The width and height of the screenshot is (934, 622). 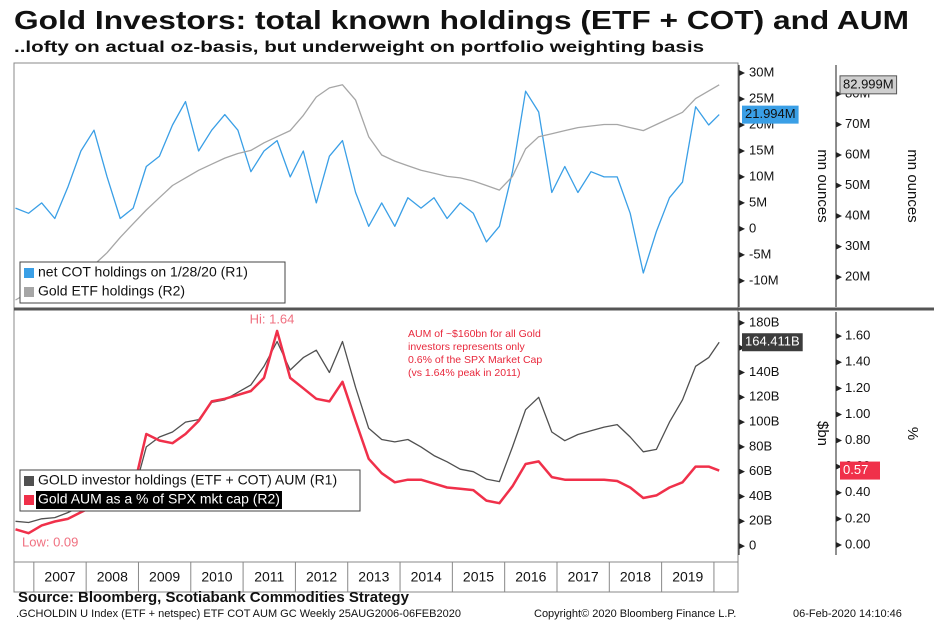 What do you see at coordinates (822, 185) in the screenshot?
I see `y-axis-title: mn ounces` at bounding box center [822, 185].